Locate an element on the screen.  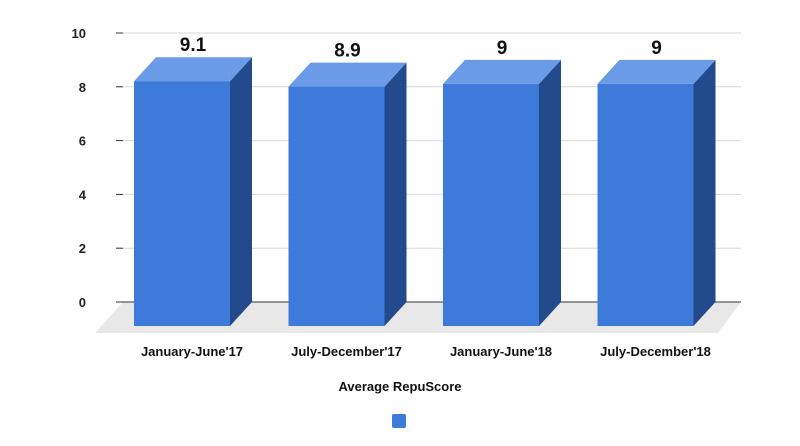
x-tick-label: January-June'18 is located at coordinates (501, 351).